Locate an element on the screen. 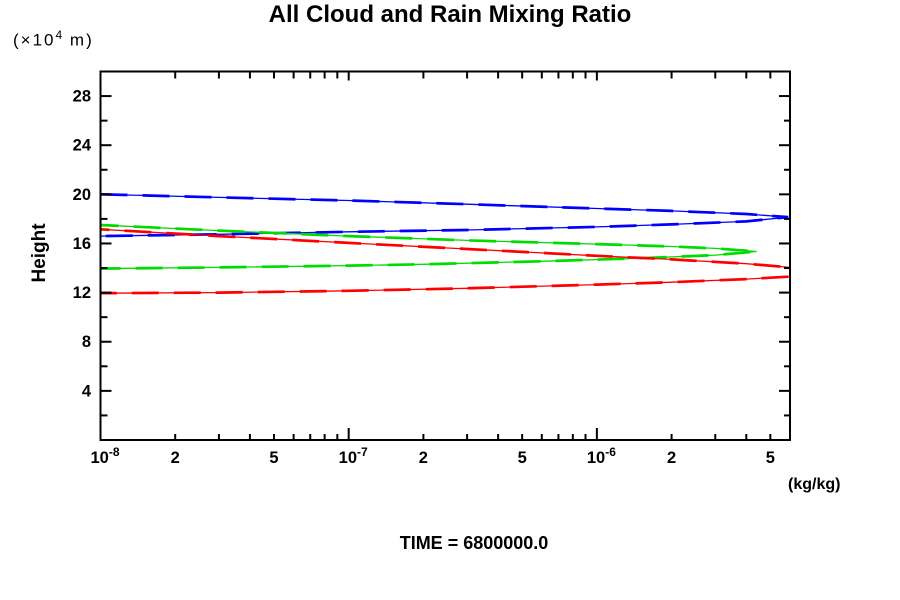 This screenshot has width=900, height=600. y-axis-tick-label: 24 is located at coordinates (82, 146).